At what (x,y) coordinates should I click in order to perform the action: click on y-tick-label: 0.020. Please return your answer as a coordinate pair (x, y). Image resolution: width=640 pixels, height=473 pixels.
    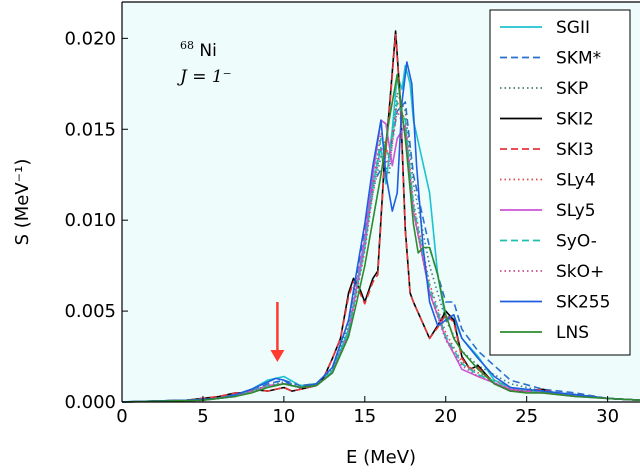
    Looking at the image, I should click on (90, 38).